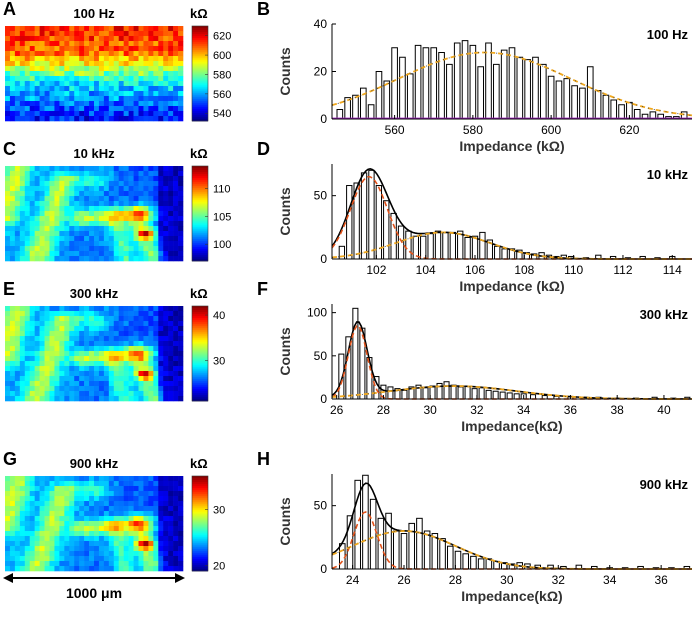  What do you see at coordinates (511, 286) in the screenshot?
I see `x-axis-label: Impedance (kΩ)` at bounding box center [511, 286].